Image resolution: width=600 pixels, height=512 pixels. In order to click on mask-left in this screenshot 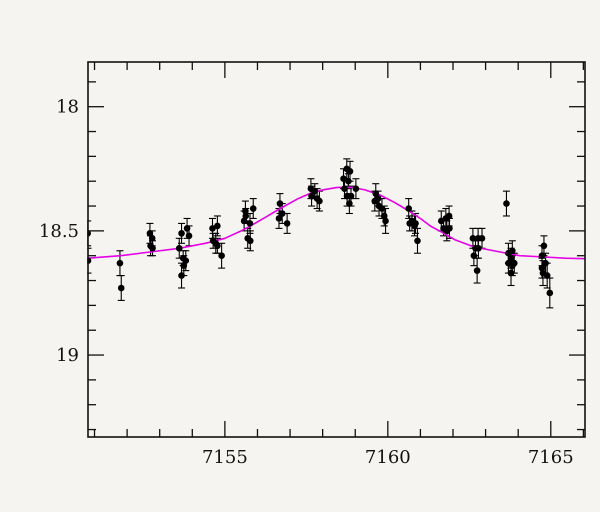, I will do `click(44, 256)`.